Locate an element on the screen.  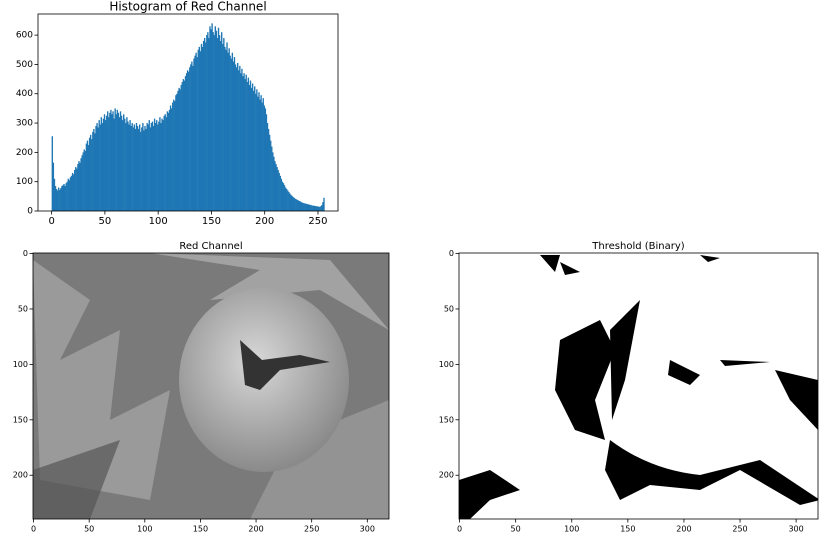
y-tick-label: 200 is located at coordinates (446, 475).